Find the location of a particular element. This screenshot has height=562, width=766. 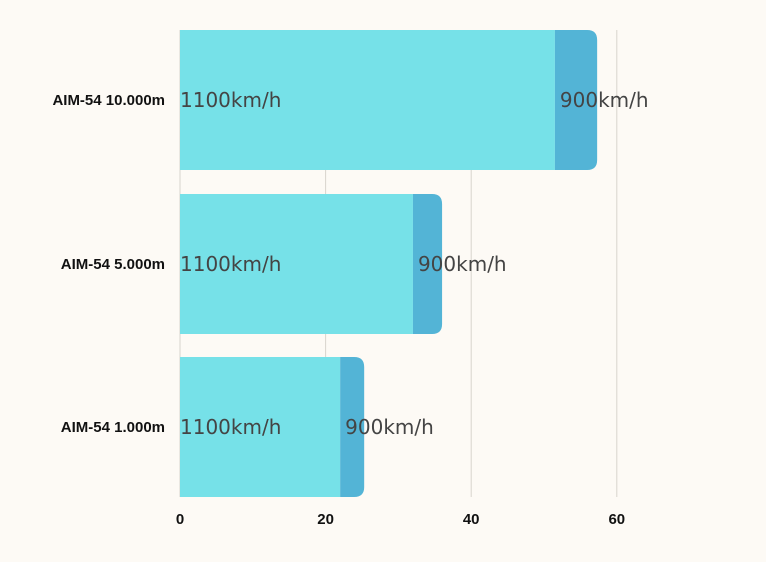

x-tick-label: 20 is located at coordinates (325, 519).